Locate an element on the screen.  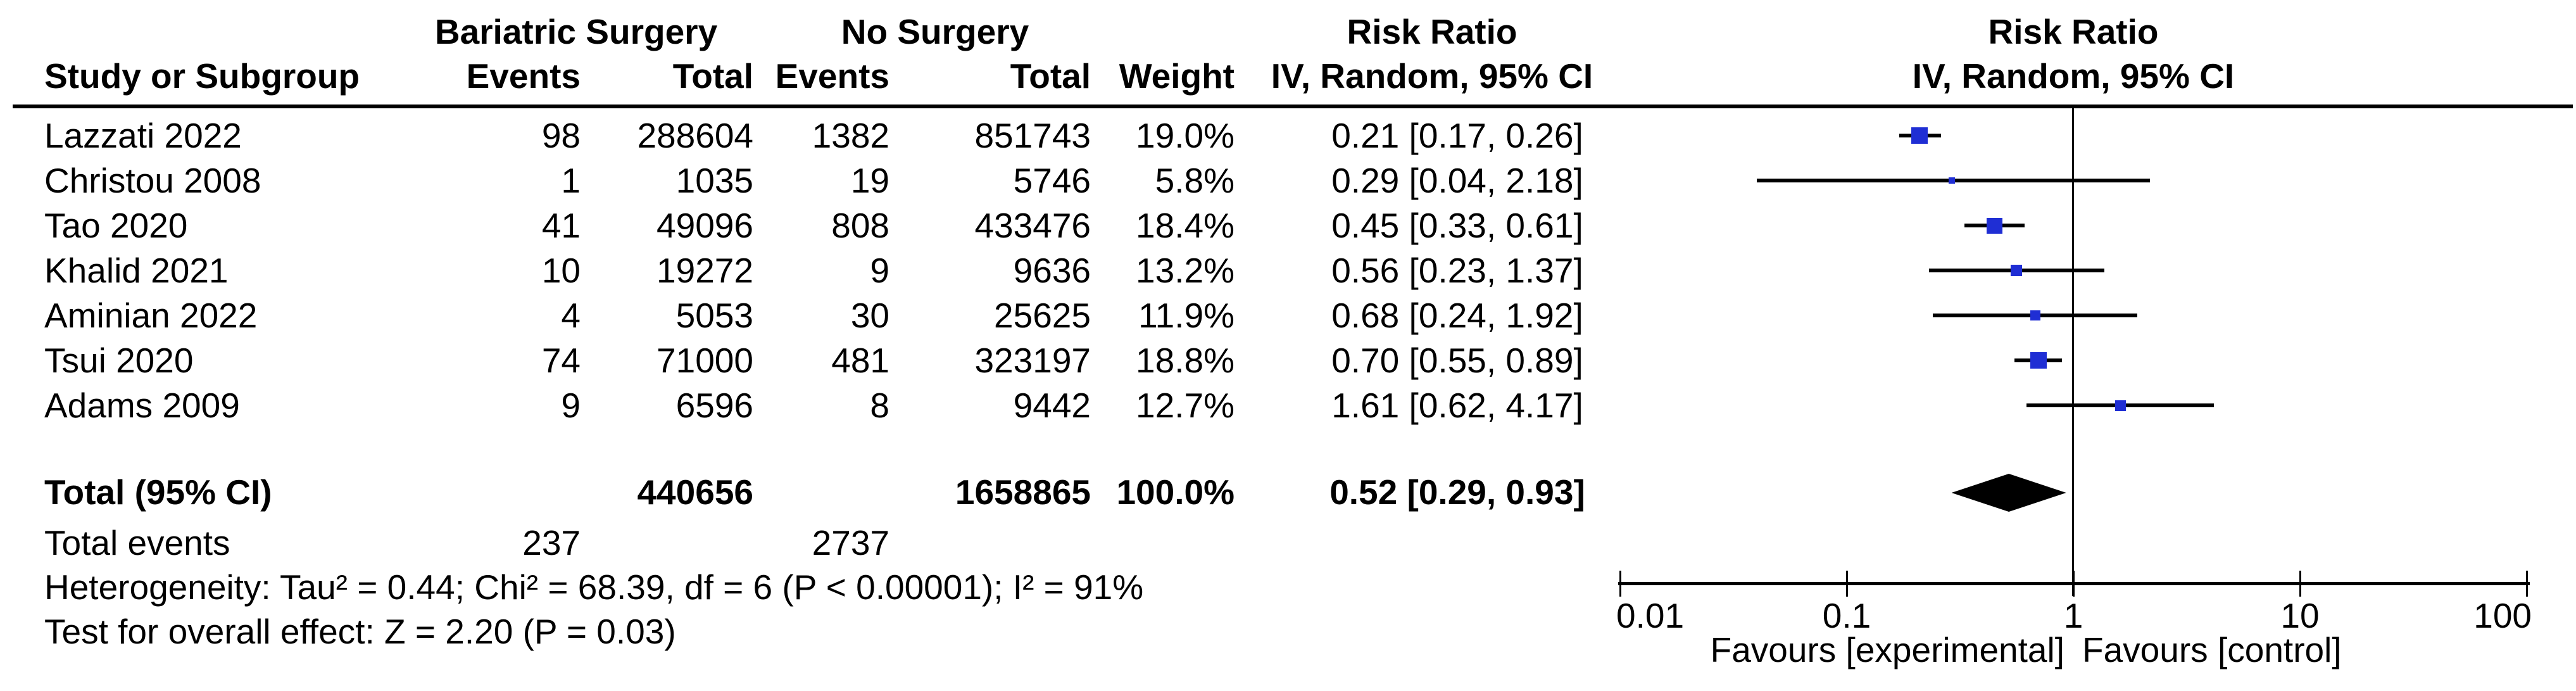
events-no-surgery: 8 is located at coordinates (879, 405).